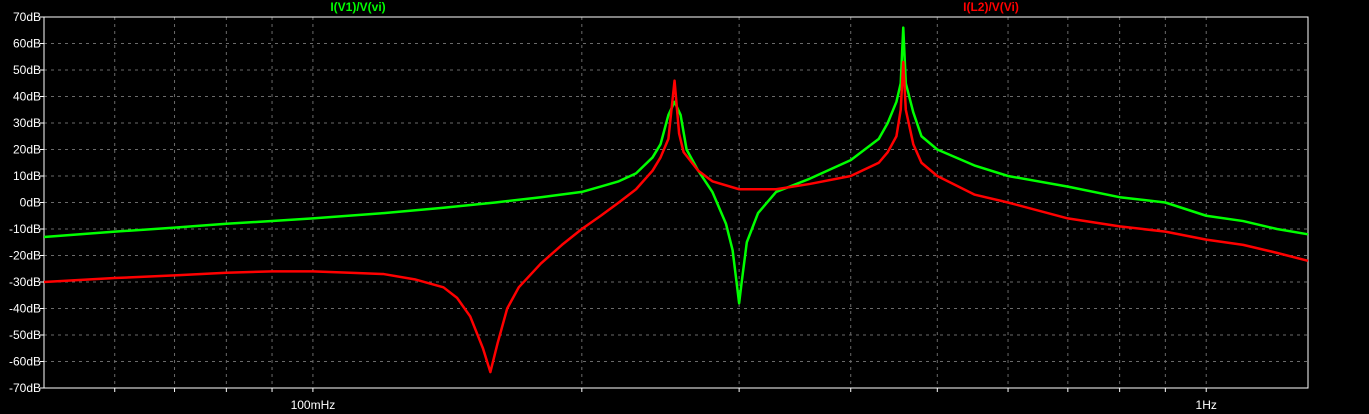  Describe the element at coordinates (25, 282) in the screenshot. I see `y-tick-label: -30dB` at that location.